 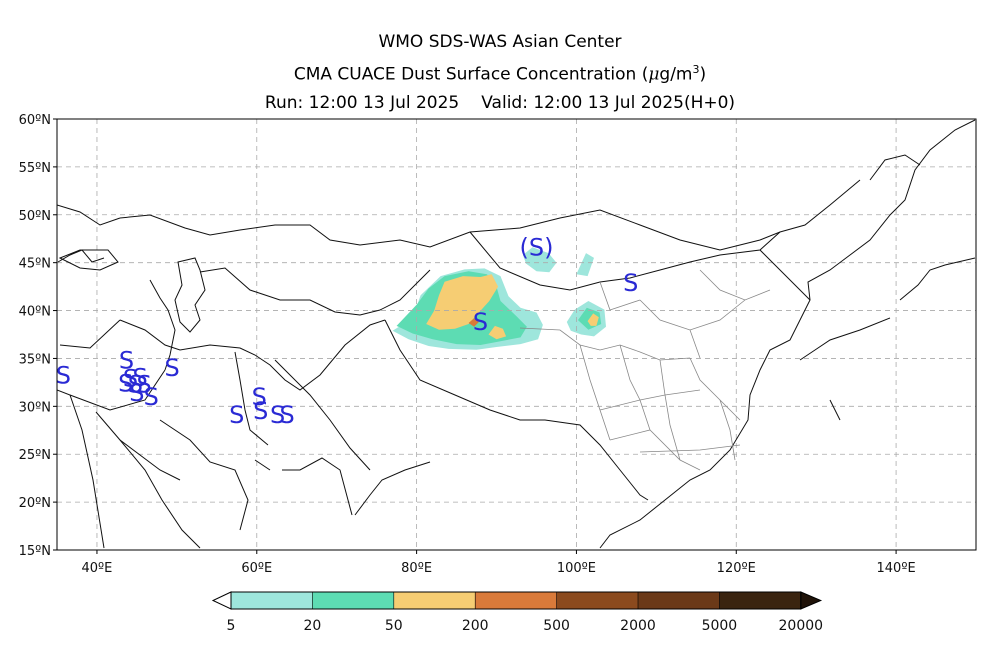 I want to click on lon-tick-label: 120ºE, so click(x=736, y=568).